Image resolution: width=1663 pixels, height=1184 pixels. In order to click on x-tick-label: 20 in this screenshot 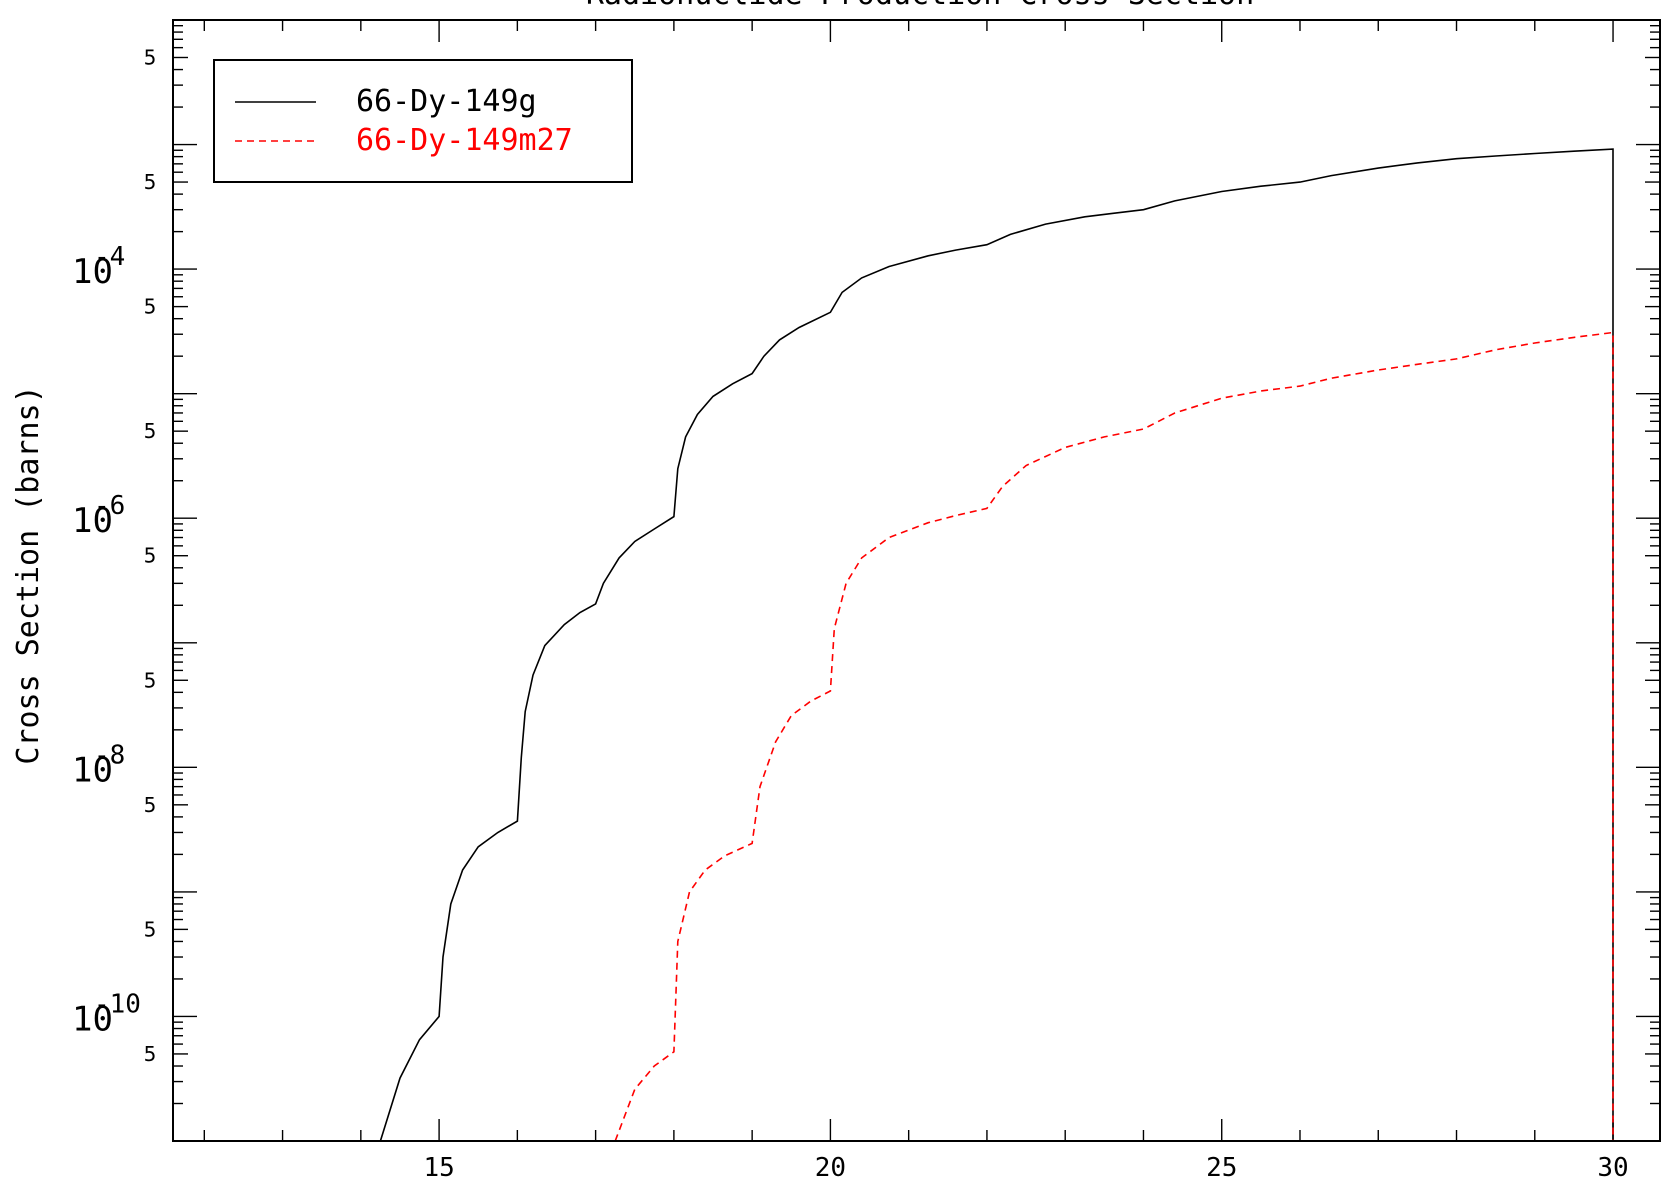, I will do `click(830, 1168)`.